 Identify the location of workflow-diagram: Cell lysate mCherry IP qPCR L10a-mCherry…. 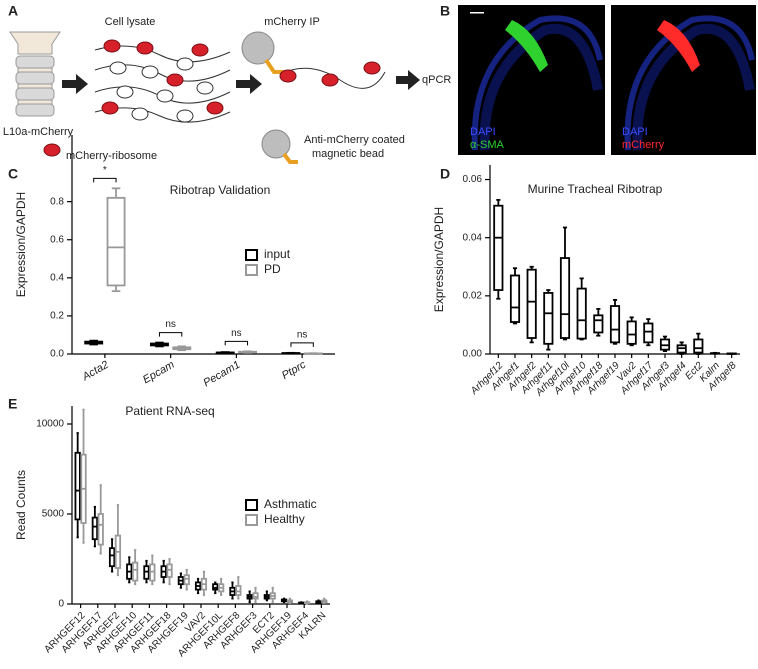
(227, 90).